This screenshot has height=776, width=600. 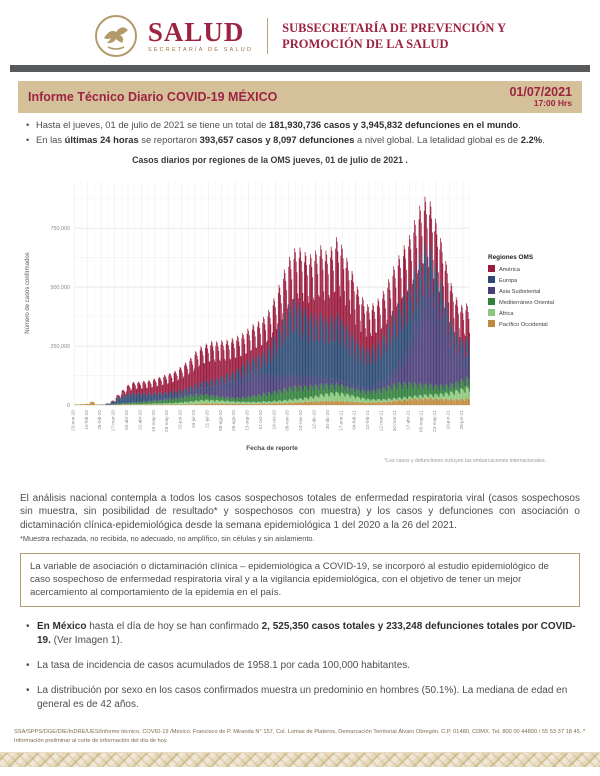 I want to click on svg-text: 22-feb-21, so click(x=367, y=419).